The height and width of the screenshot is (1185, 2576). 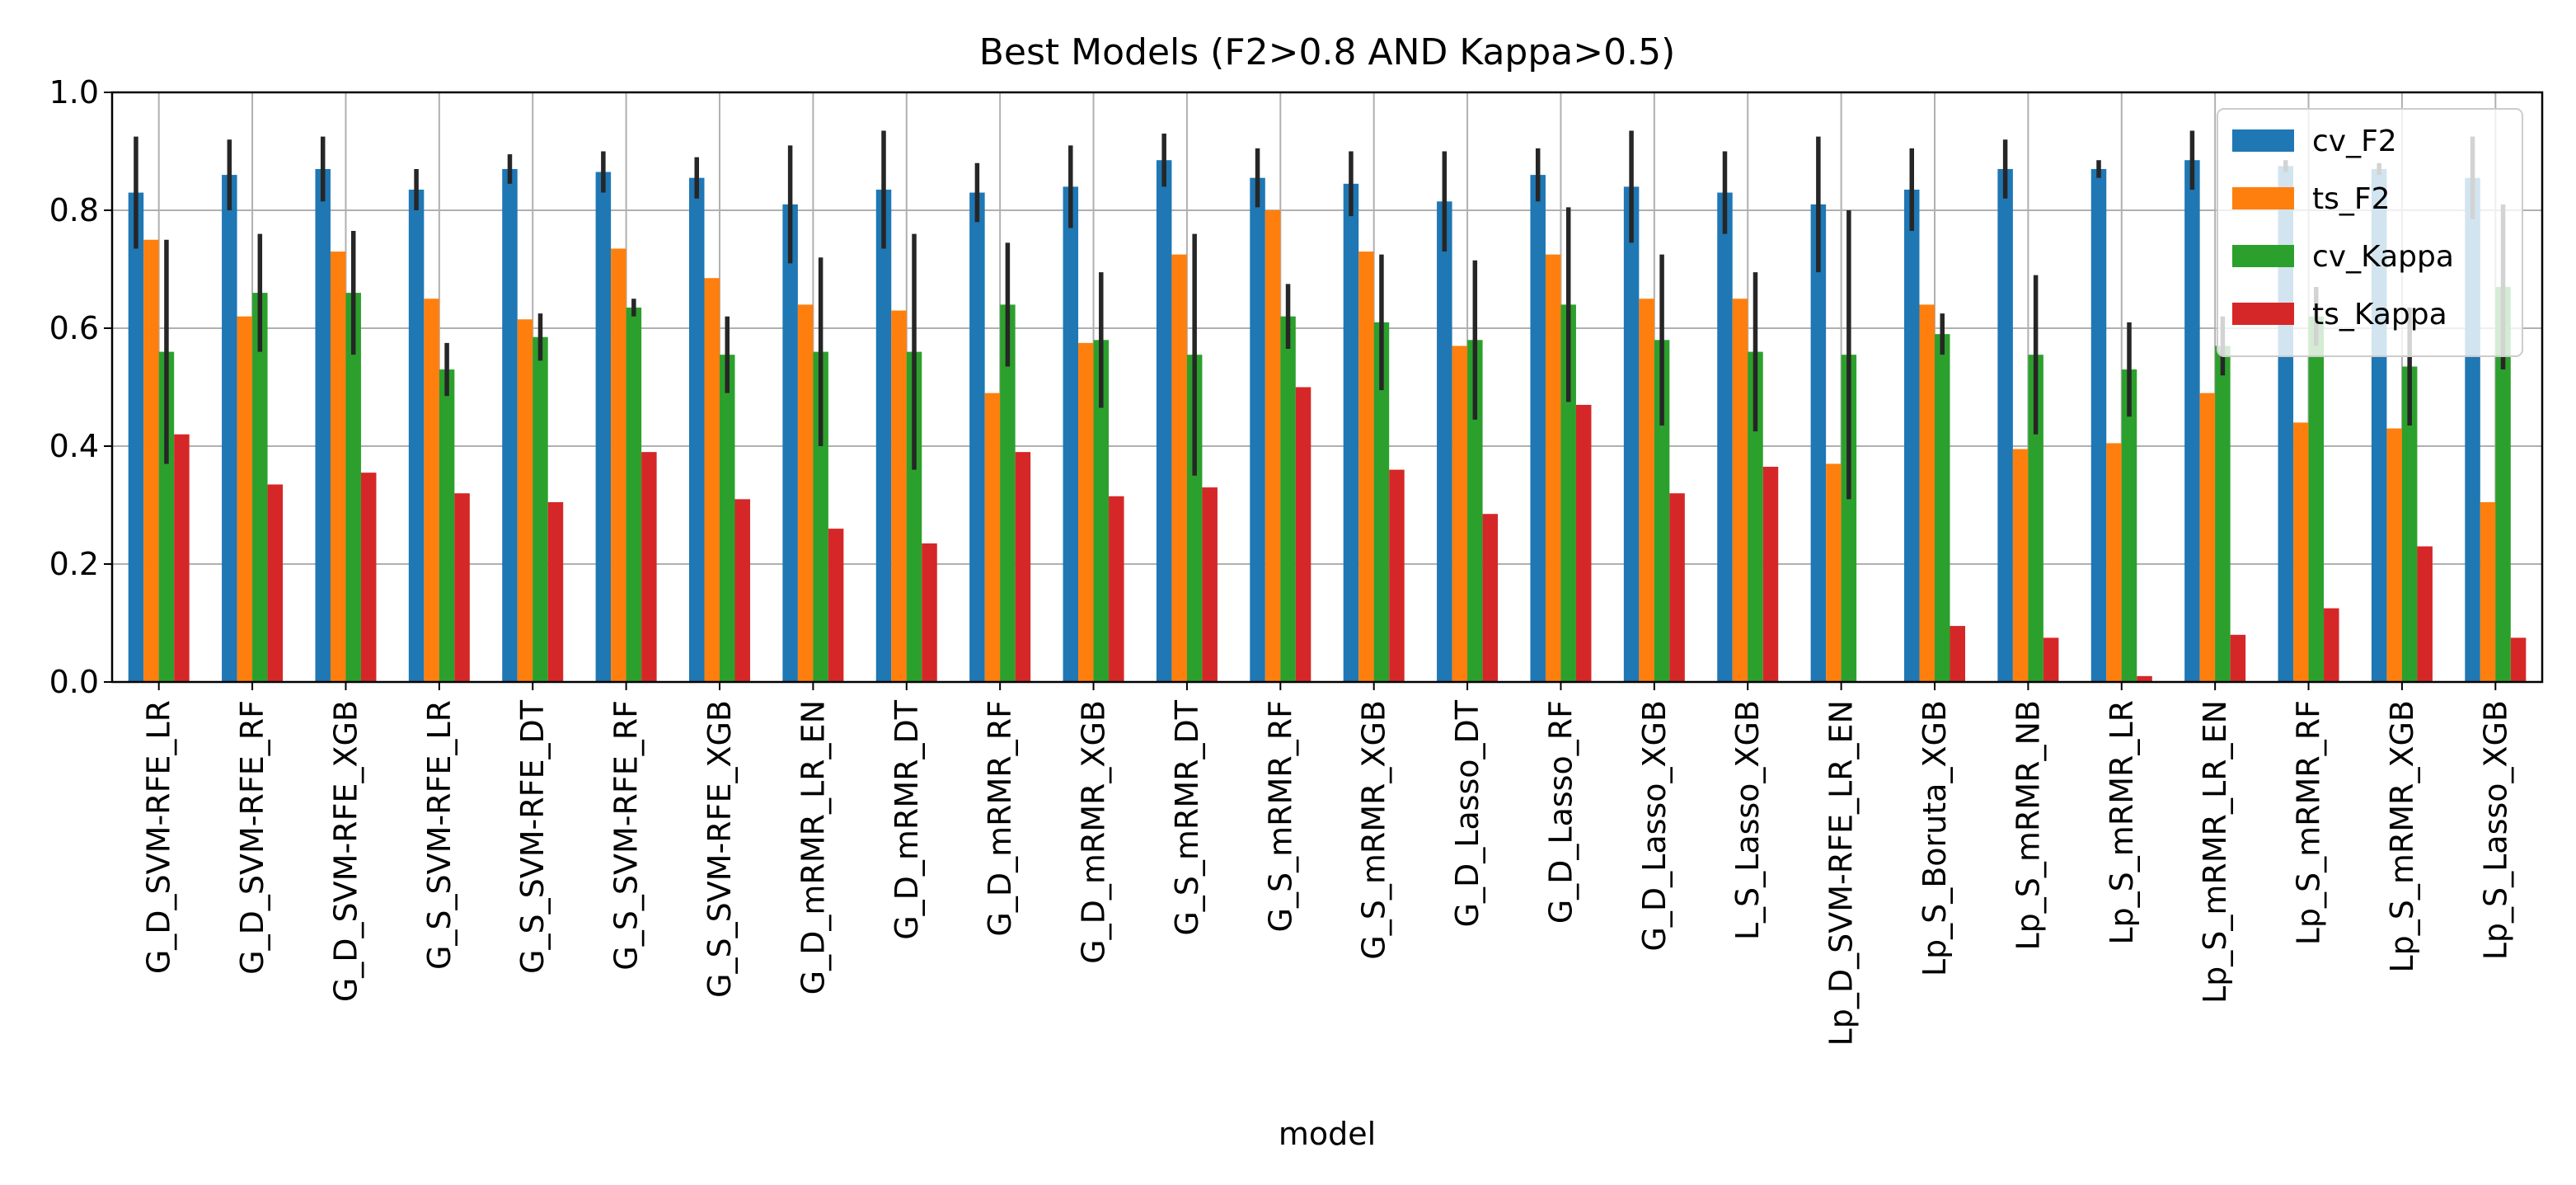 What do you see at coordinates (2263, 198) in the screenshot?
I see `legend-swatch-ts_F2` at bounding box center [2263, 198].